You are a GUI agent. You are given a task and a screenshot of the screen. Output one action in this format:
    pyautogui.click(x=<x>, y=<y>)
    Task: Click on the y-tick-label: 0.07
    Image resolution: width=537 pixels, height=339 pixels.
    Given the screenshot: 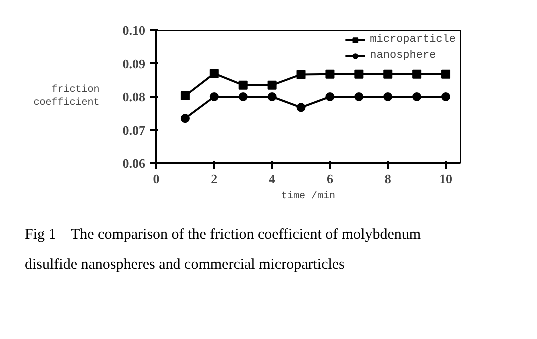 What is the action you would take?
    pyautogui.click(x=134, y=130)
    